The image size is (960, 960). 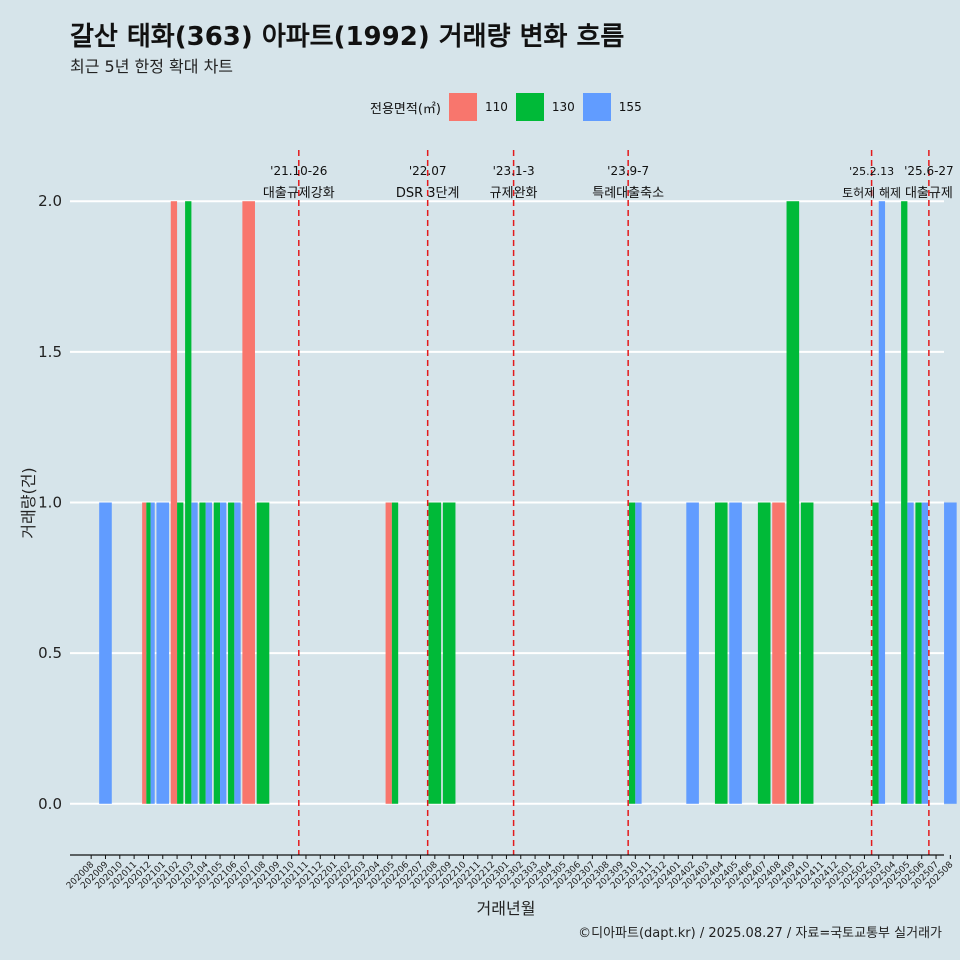 What do you see at coordinates (506, 908) in the screenshot?
I see `x-axis-label: 거래년월` at bounding box center [506, 908].